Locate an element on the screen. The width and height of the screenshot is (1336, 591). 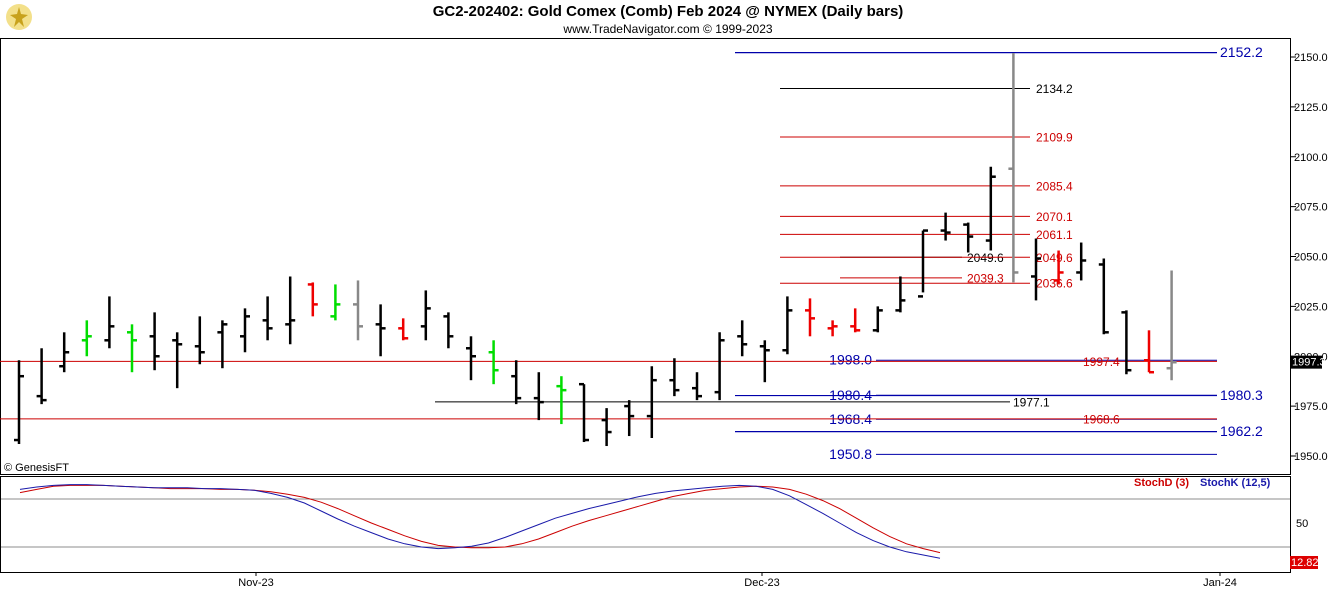
level-label: 2085.4 is located at coordinates (1054, 186).